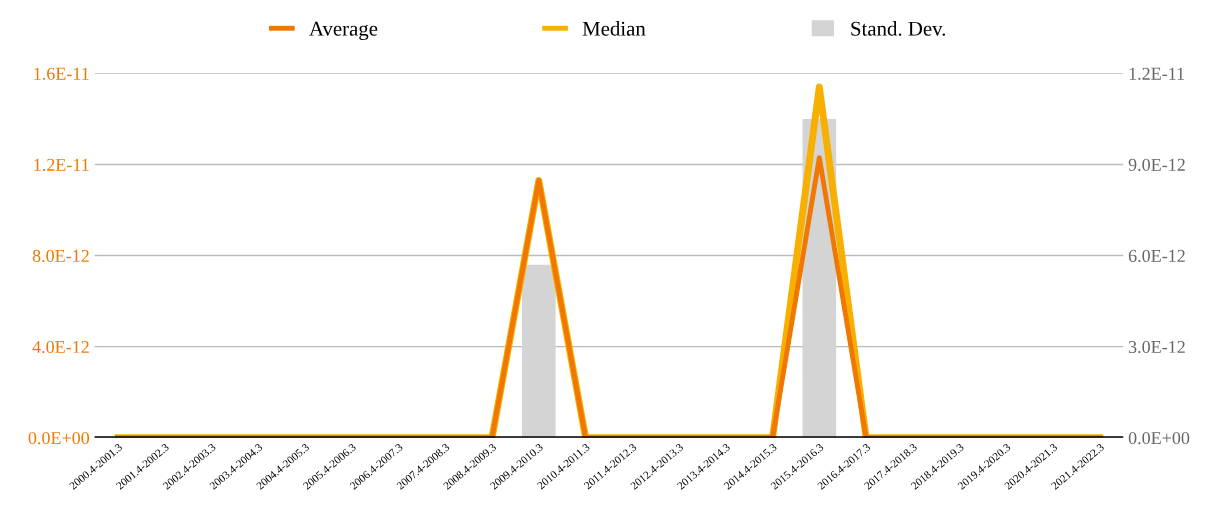 The width and height of the screenshot is (1213, 506). What do you see at coordinates (1156, 256) in the screenshot?
I see `y2-tick-label: 6.0E-12` at bounding box center [1156, 256].